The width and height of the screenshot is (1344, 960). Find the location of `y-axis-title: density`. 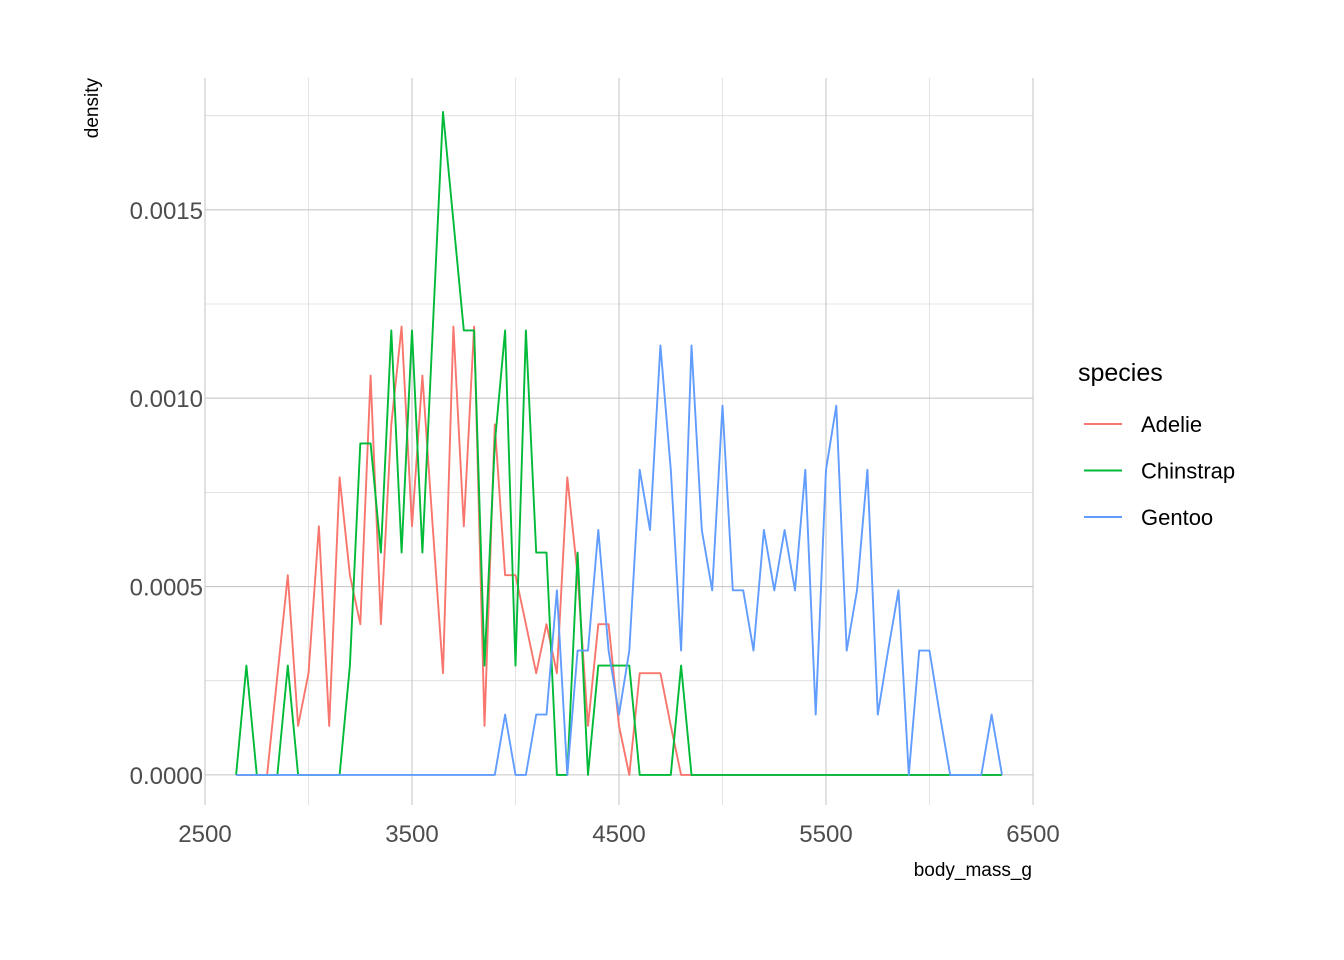

y-axis-title: density is located at coordinates (92, 108).